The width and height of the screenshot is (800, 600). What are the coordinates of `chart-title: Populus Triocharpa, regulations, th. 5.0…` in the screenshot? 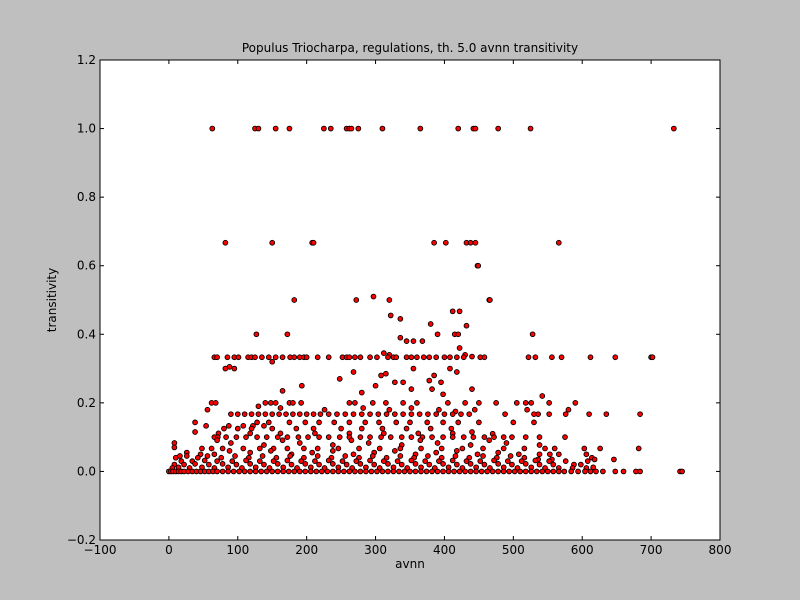 It's located at (410, 48).